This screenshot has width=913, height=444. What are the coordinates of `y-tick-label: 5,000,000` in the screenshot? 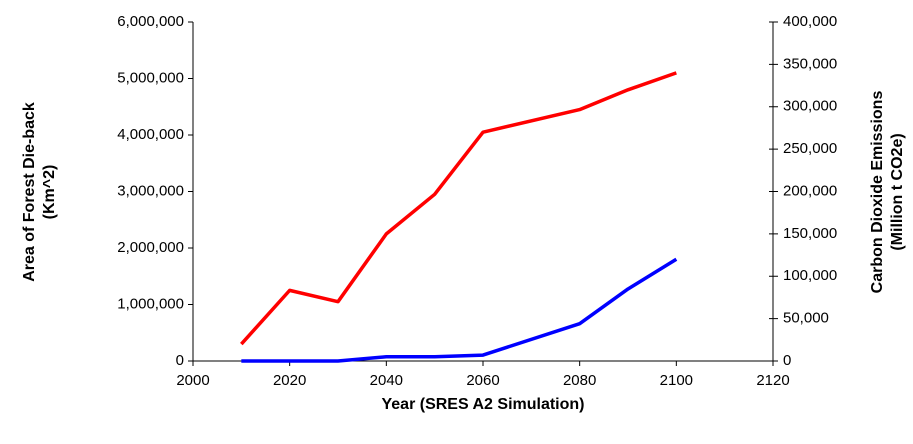 It's located at (150, 77).